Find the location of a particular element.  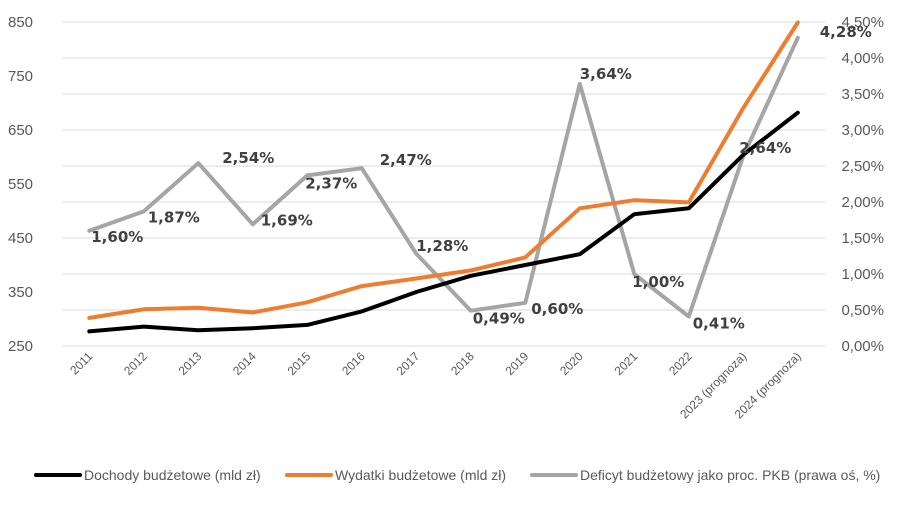

legend-item: Wydatki budżetowe (mld zł) is located at coordinates (395, 475).